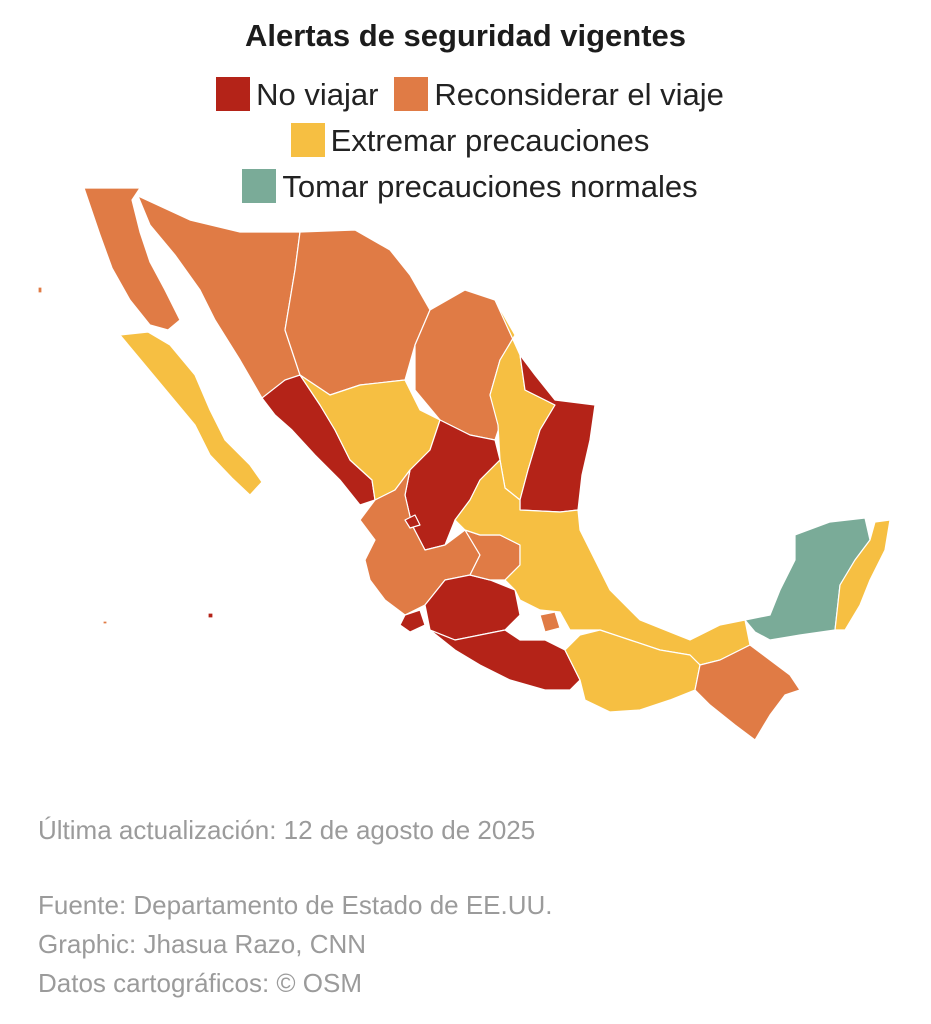 Image resolution: width=931 pixels, height=1024 pixels. What do you see at coordinates (862, 575) in the screenshot?
I see `region-quintana-roo` at bounding box center [862, 575].